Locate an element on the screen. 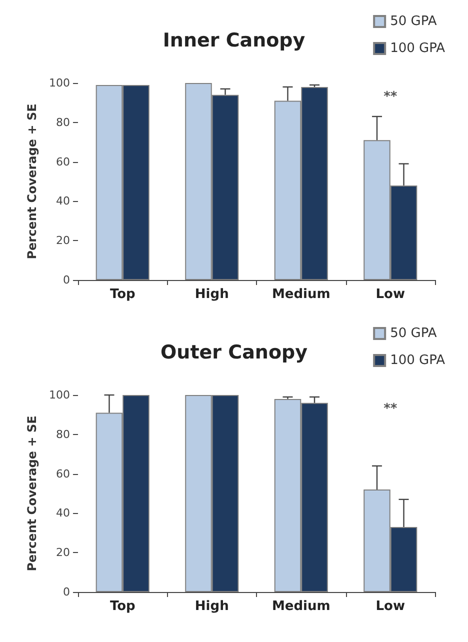 Image resolution: width=468 pixels, height=642 pixels. chart-title: Inner Canopy is located at coordinates (234, 41).